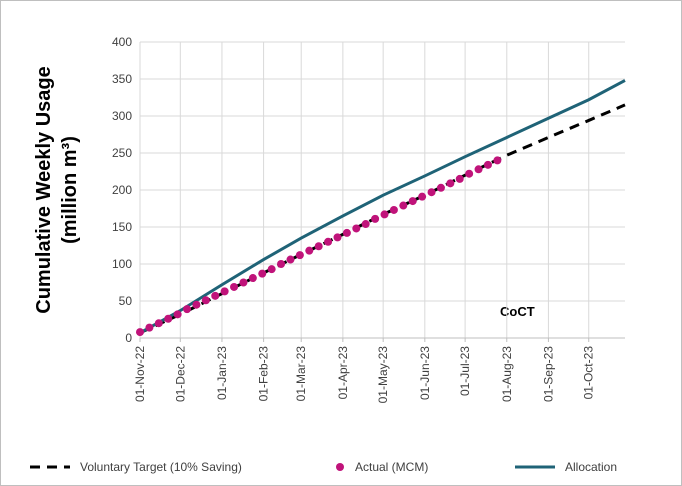  What do you see at coordinates (548, 374) in the screenshot?
I see `x-tick-label: 01-Sep-23` at bounding box center [548, 374].